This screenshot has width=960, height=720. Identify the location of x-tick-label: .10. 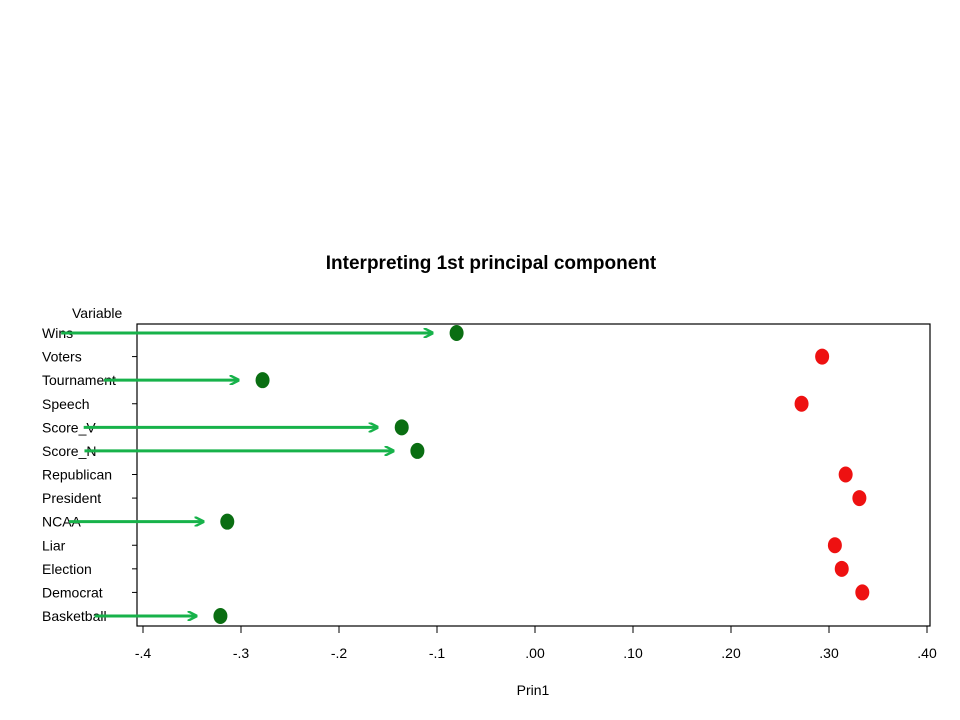
(633, 653).